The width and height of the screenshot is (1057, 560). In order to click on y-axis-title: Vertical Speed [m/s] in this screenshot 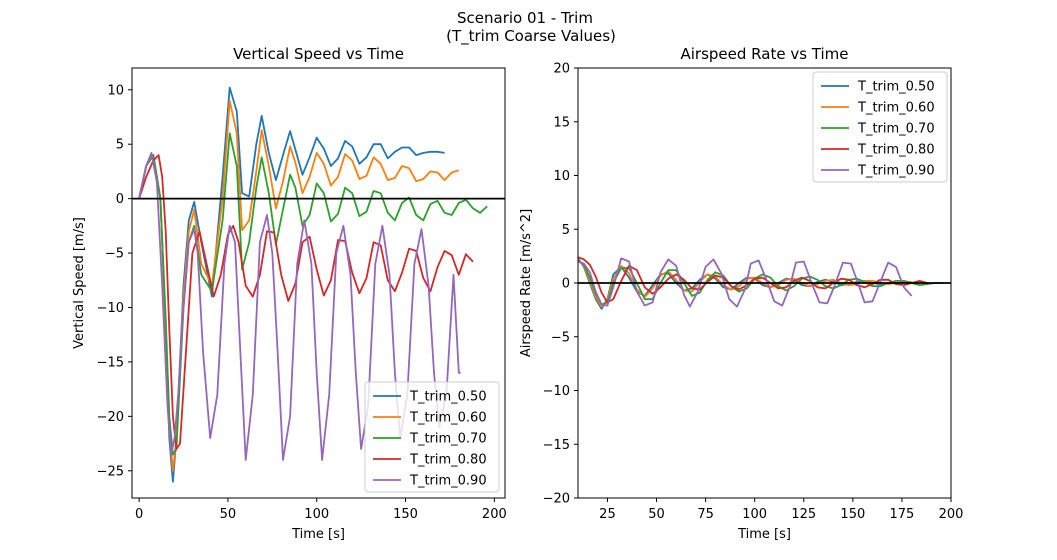, I will do `click(79, 283)`.